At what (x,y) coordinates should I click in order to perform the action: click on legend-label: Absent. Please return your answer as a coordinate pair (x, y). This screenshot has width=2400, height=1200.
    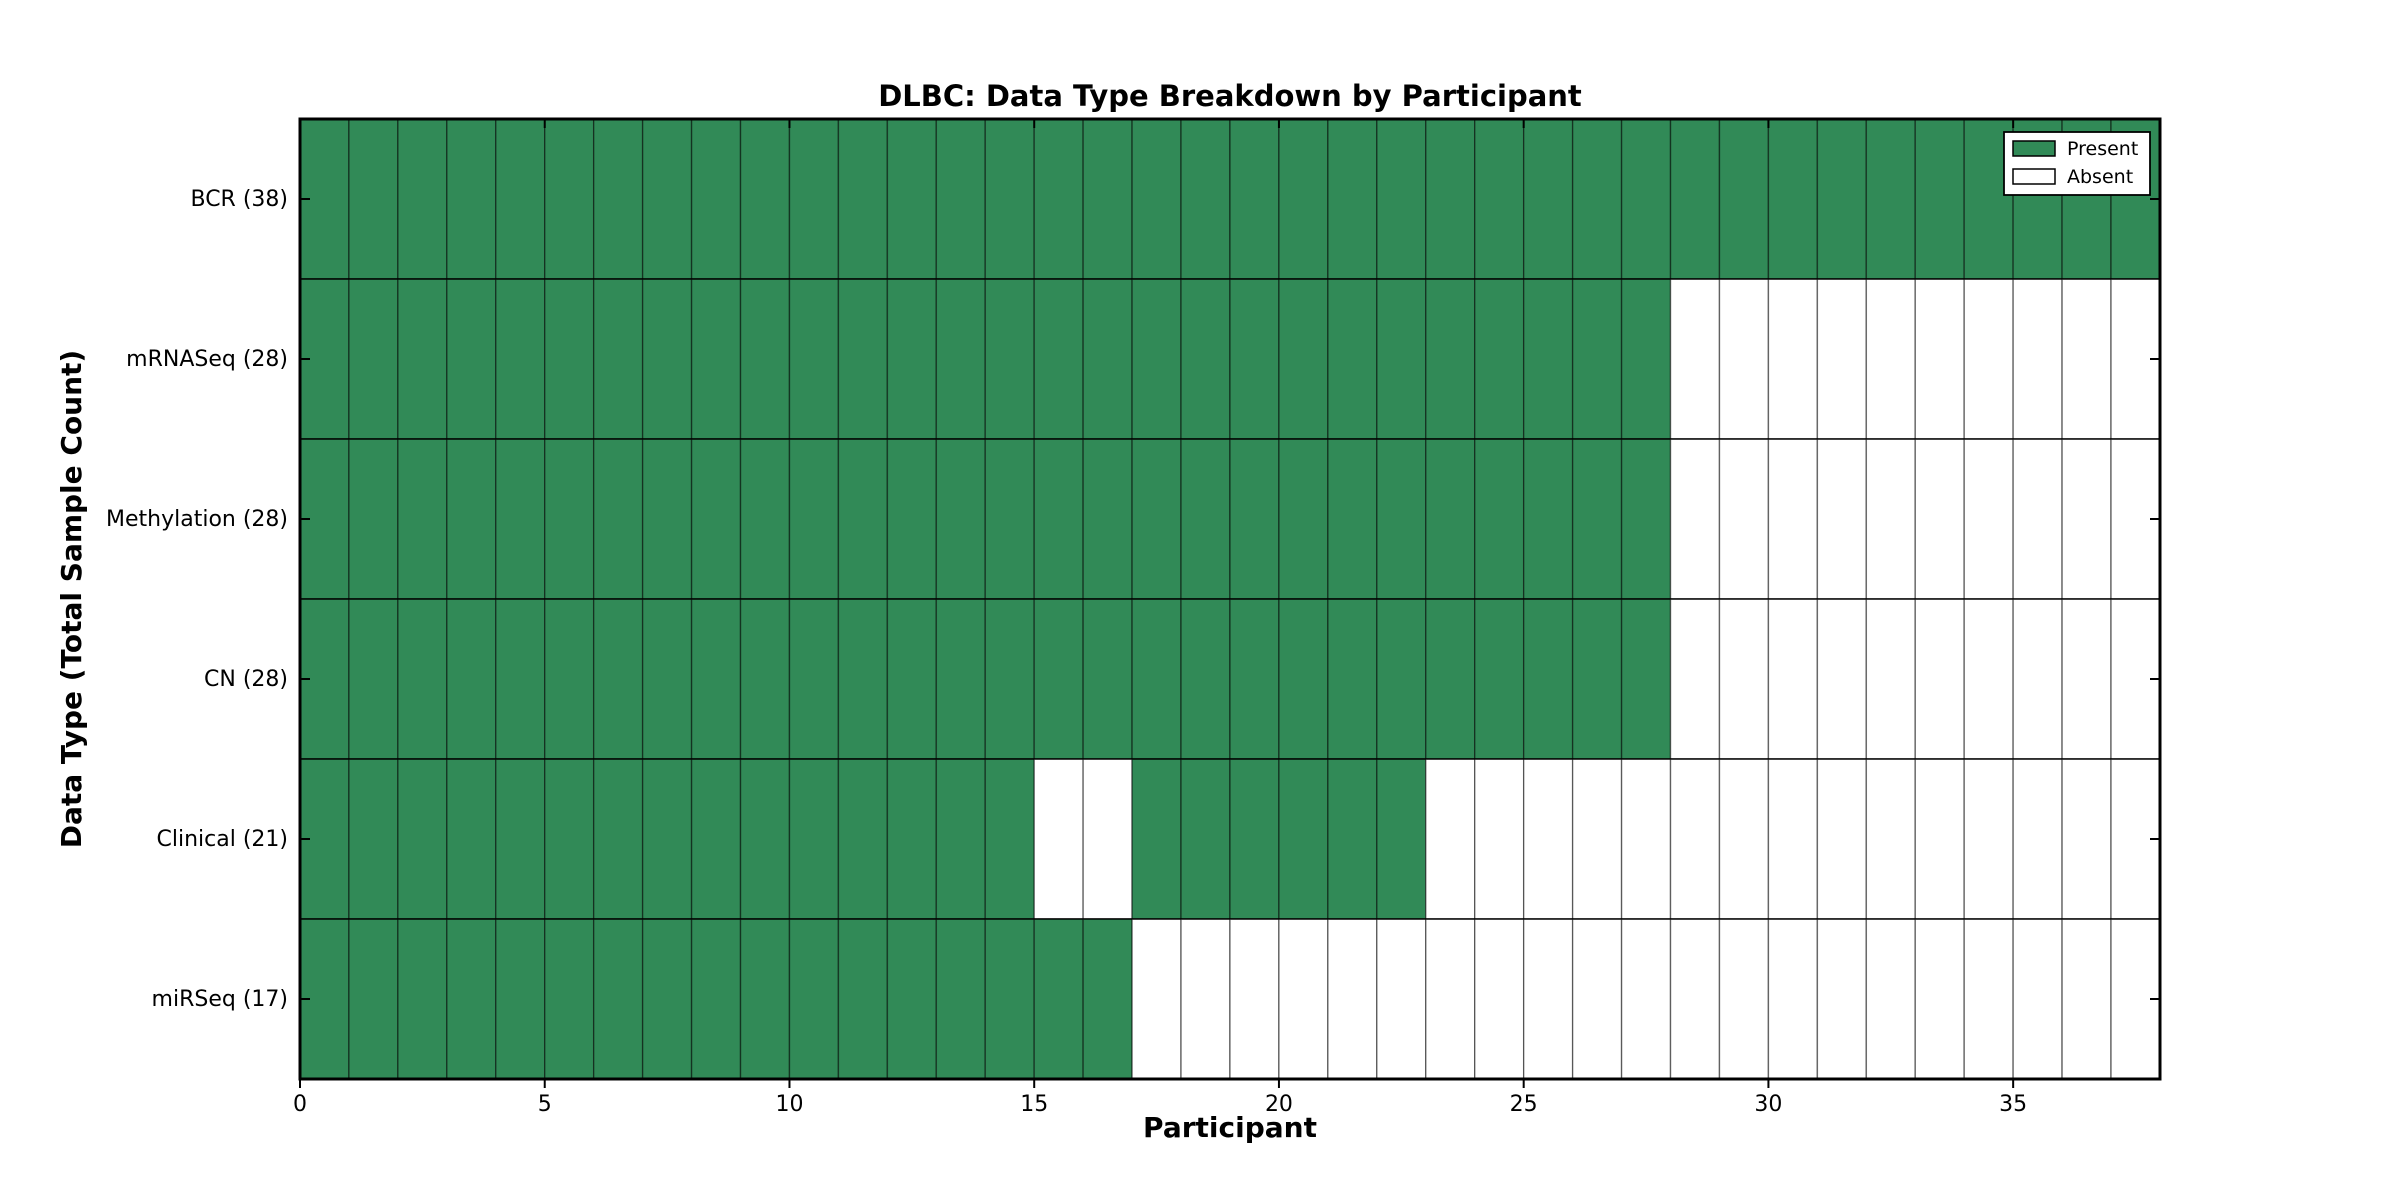
    Looking at the image, I should click on (2100, 177).